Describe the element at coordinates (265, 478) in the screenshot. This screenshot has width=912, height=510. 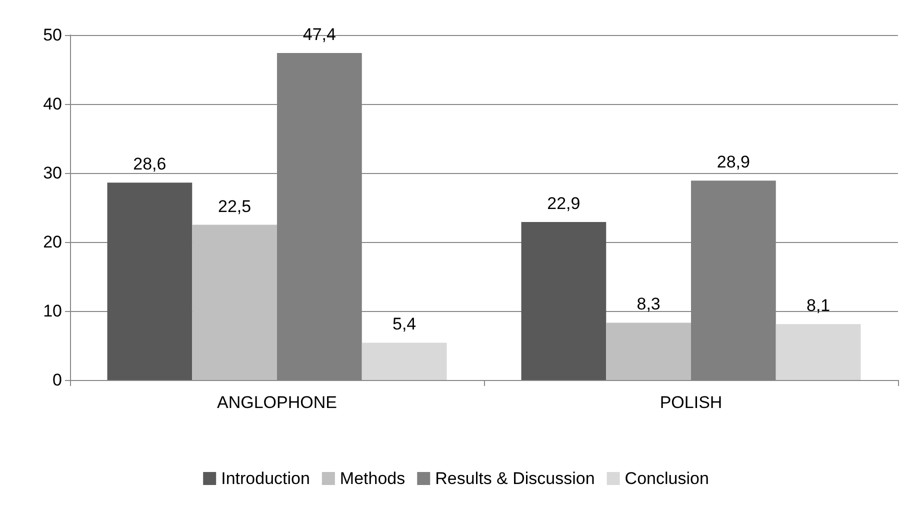
I see `legend-label: Introduction` at that location.